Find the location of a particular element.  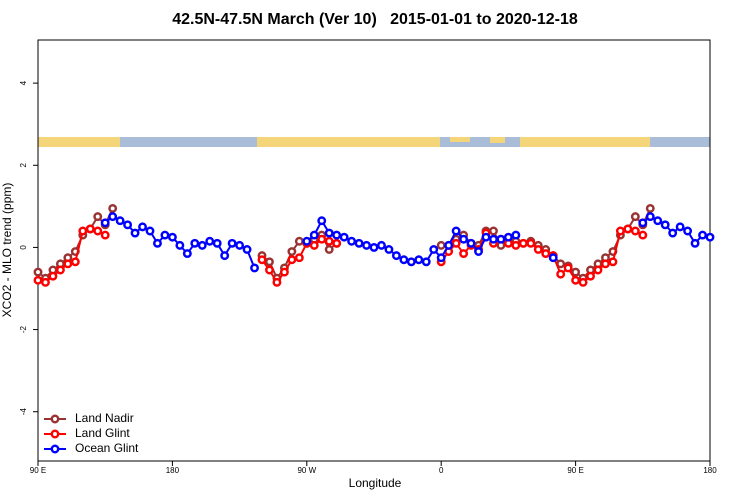

y-tick-label: -2 is located at coordinates (23, 329).